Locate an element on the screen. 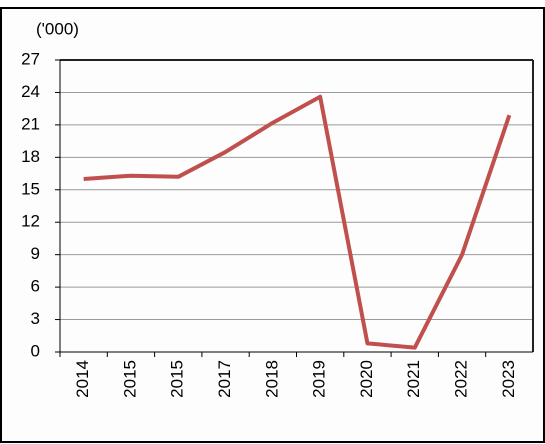  x-tick-label: 2018 is located at coordinates (271, 379).